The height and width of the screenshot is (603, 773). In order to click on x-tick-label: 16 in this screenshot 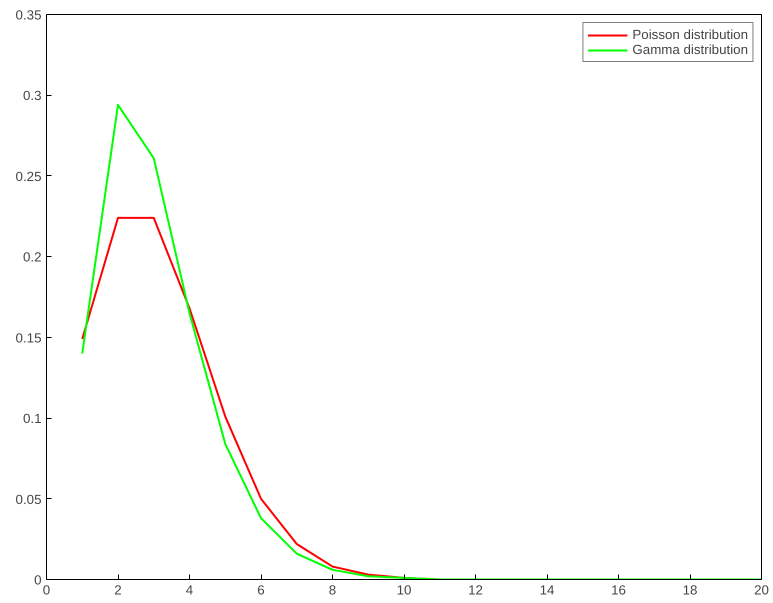, I will do `click(618, 590)`.